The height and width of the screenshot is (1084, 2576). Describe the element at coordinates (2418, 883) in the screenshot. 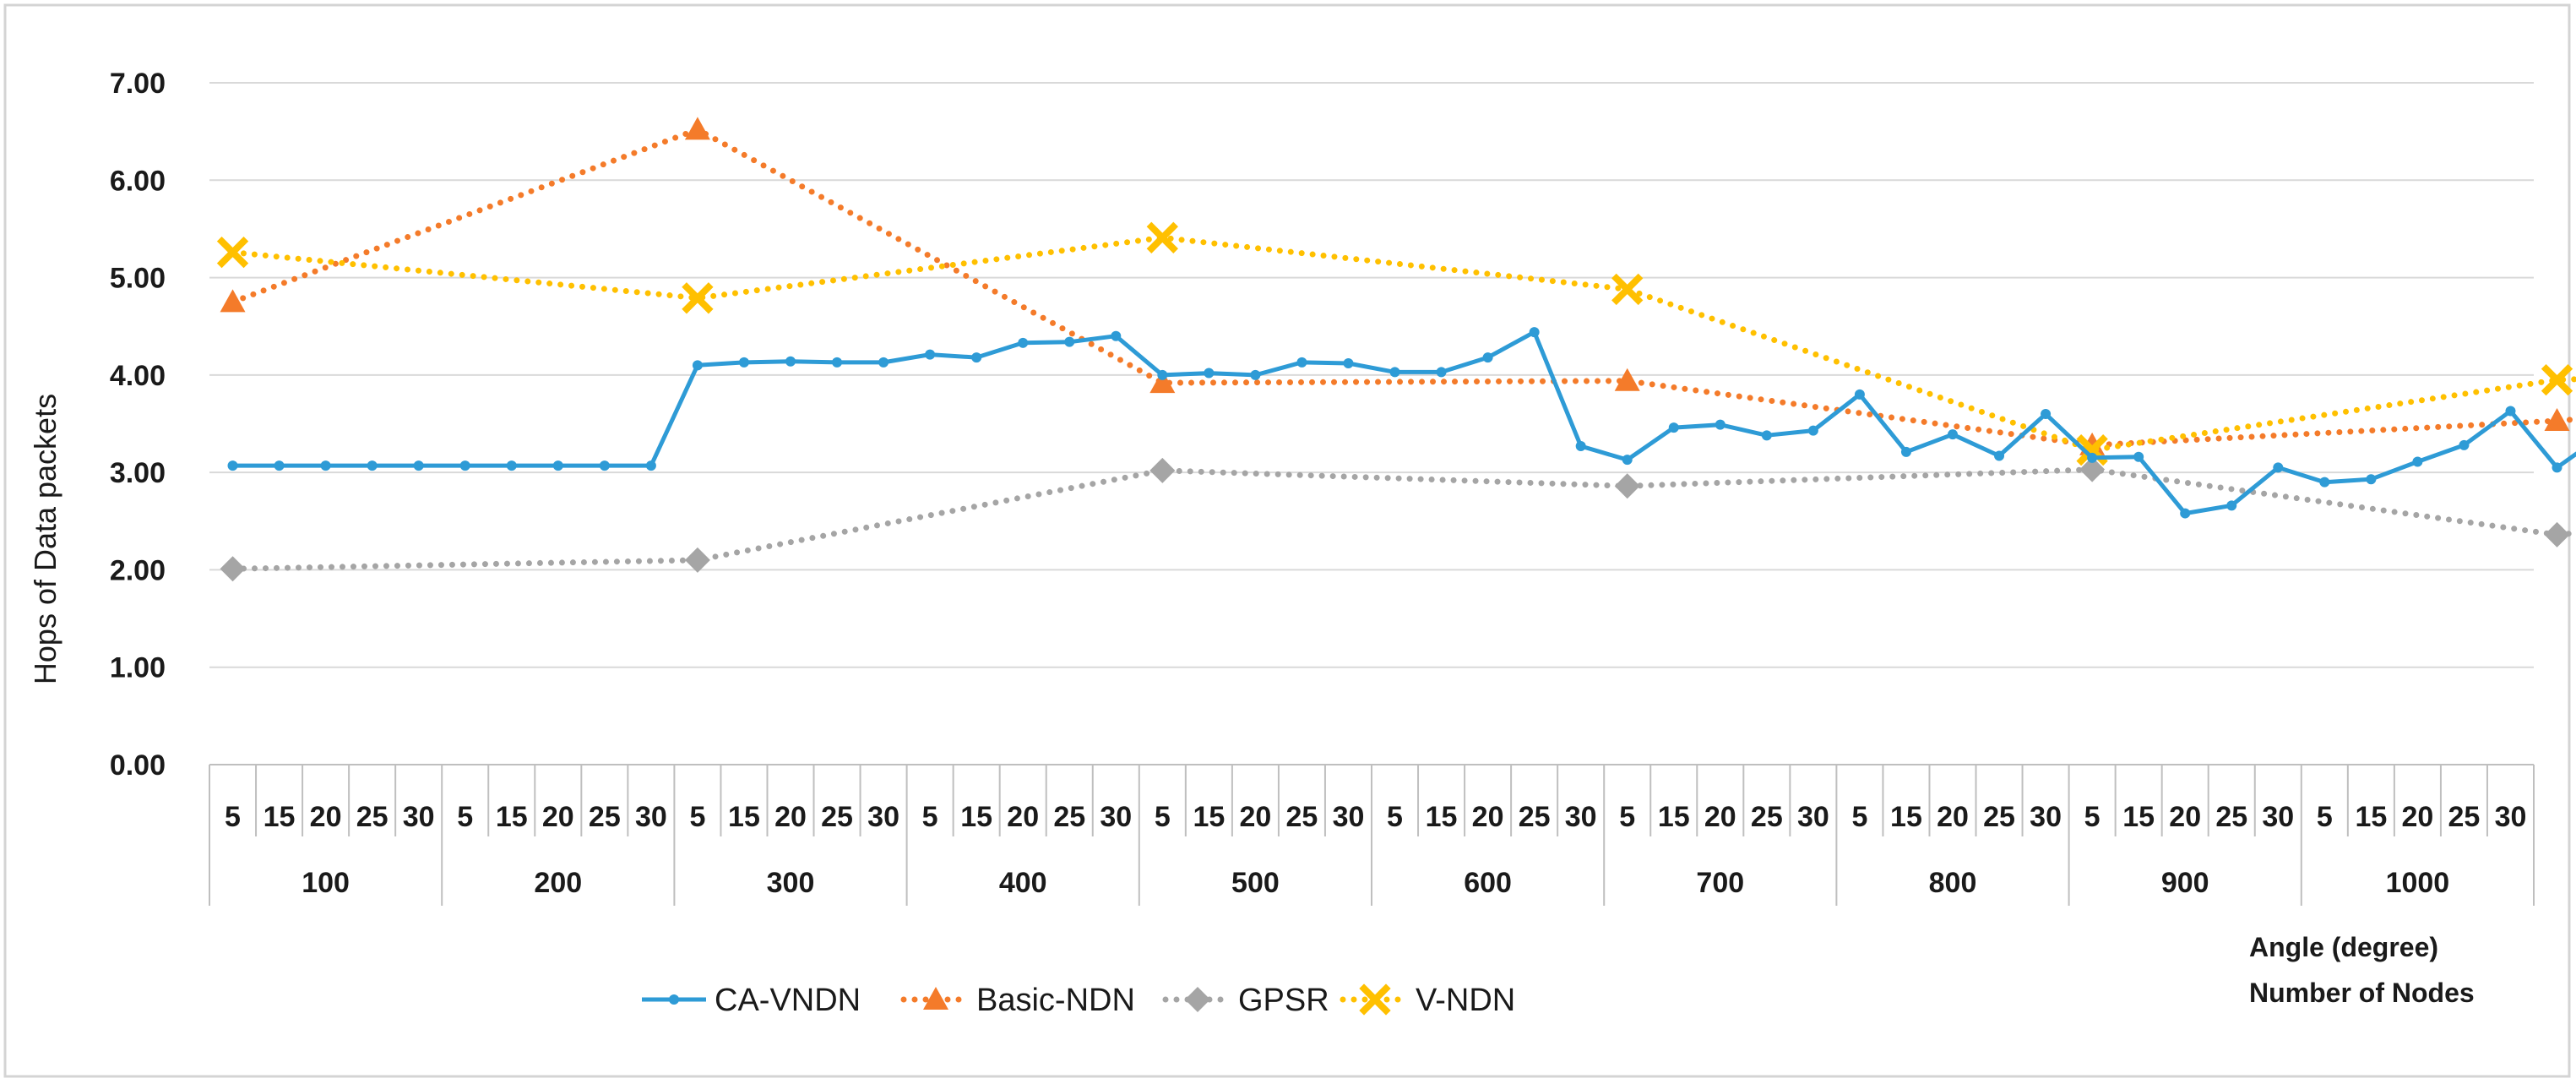

I see `x-group-label: 1000` at that location.